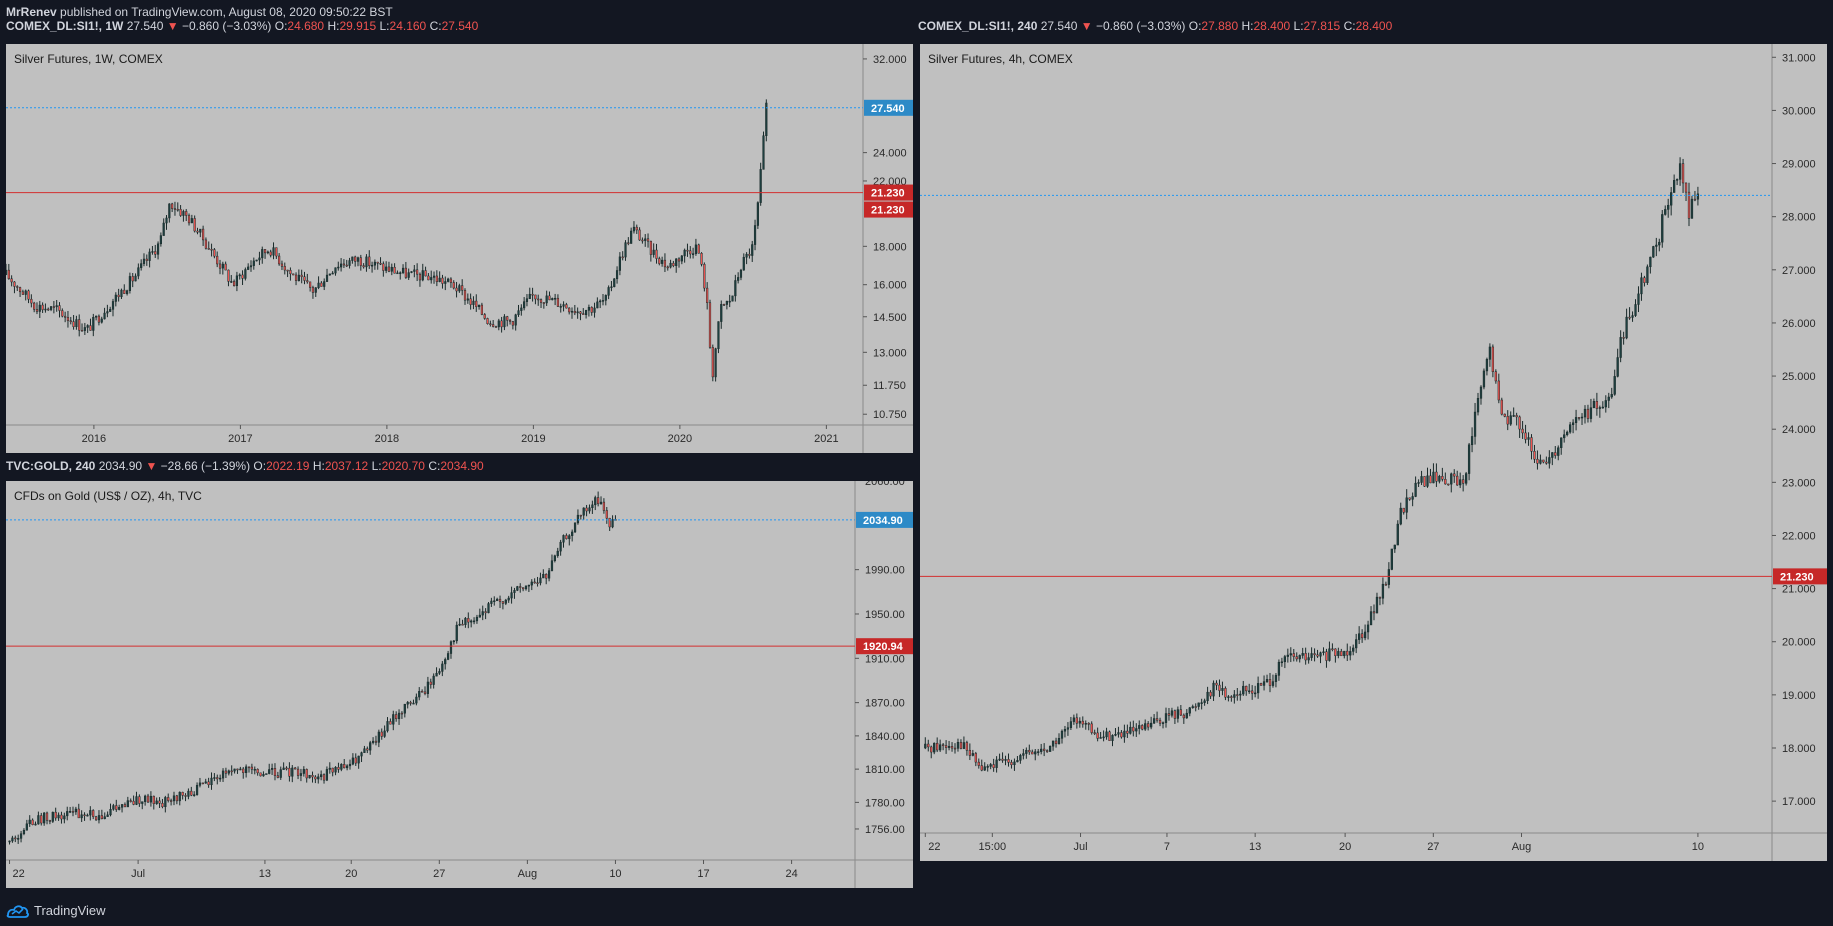 The width and height of the screenshot is (1833, 926). What do you see at coordinates (1799, 430) in the screenshot?
I see `silver4h-y-tick-label: 24.000` at bounding box center [1799, 430].